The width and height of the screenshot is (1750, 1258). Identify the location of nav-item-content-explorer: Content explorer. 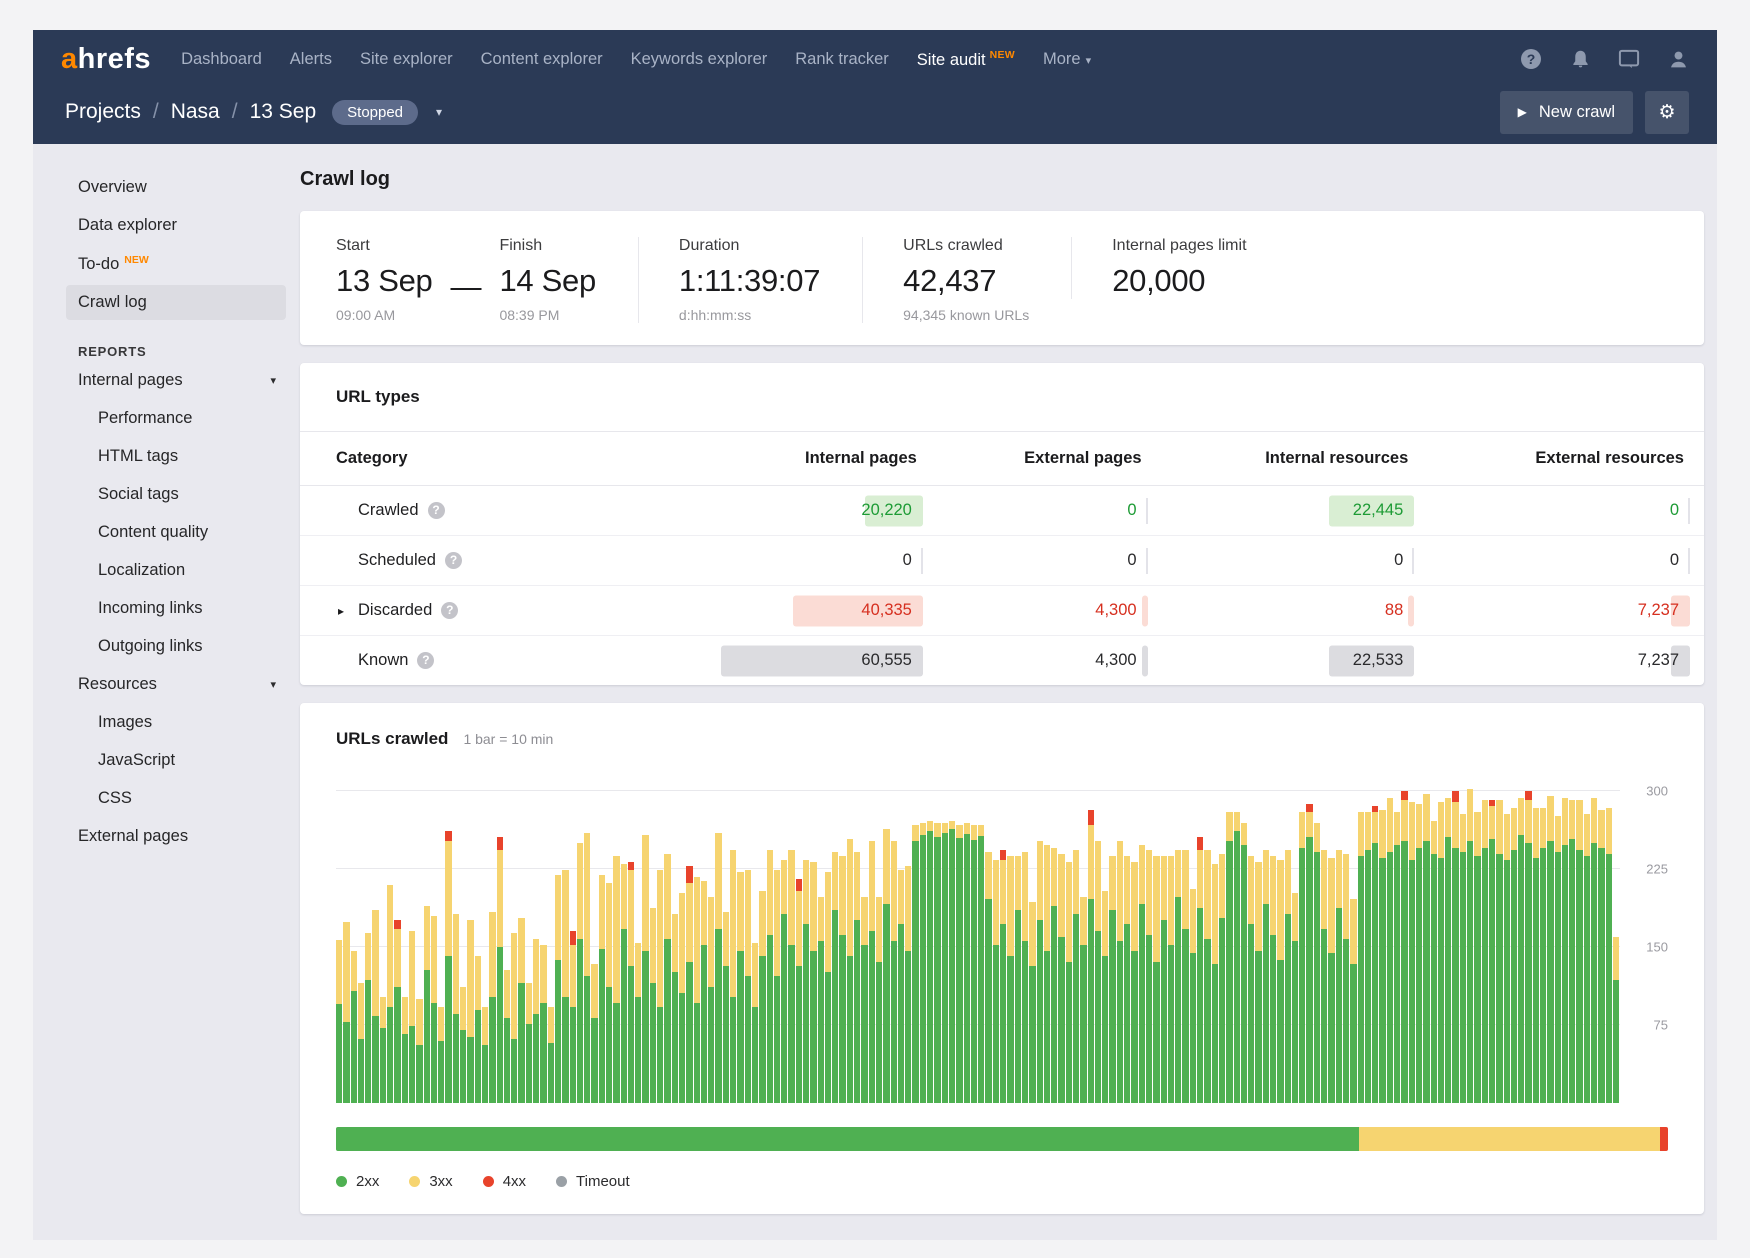
(541, 58).